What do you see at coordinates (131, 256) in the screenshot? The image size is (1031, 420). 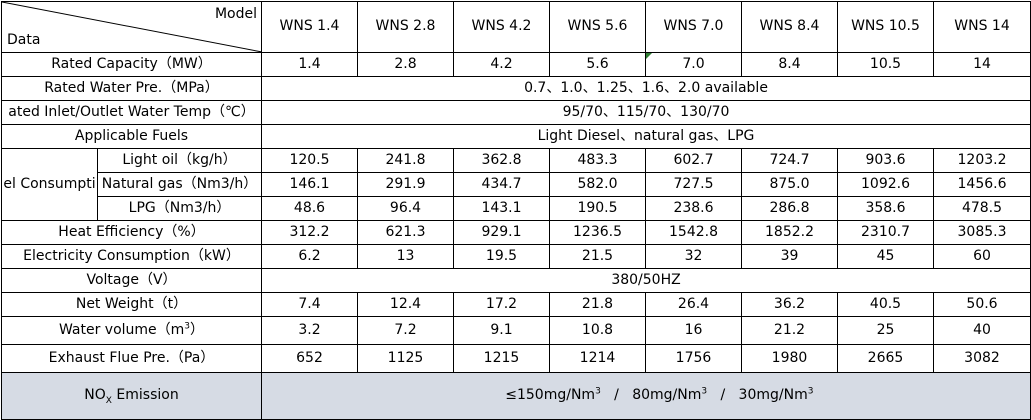 I see `row-label: Electricity Consumption（kW）` at bounding box center [131, 256].